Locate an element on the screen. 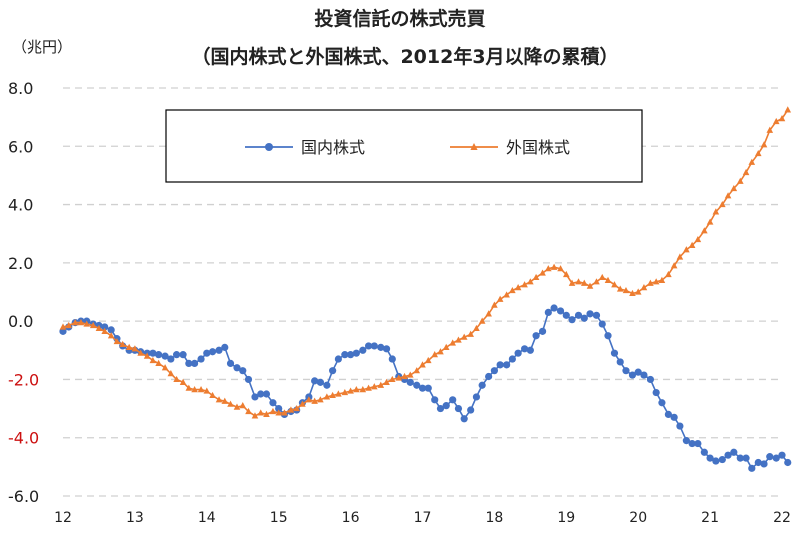  x-axis: 12 13 14 15 16 17 18 19 20 21 22 is located at coordinates (422, 518).